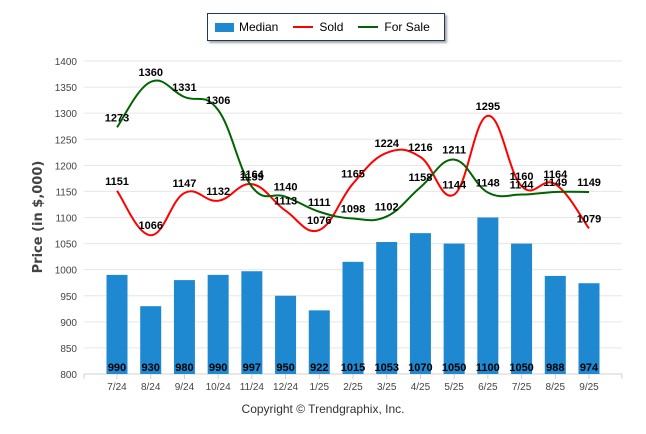  Describe the element at coordinates (68, 375) in the screenshot. I see `y-tick-label: 800` at that location.